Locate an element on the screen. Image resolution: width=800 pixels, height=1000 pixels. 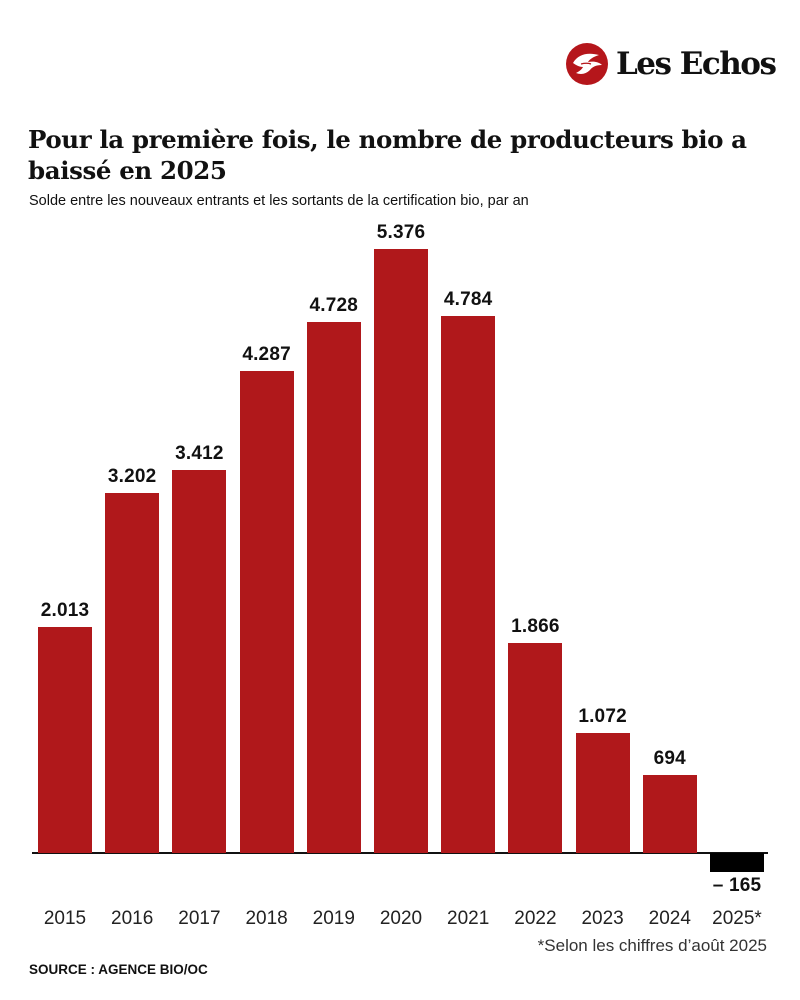
x-tick-label: 2018 is located at coordinates (266, 918).